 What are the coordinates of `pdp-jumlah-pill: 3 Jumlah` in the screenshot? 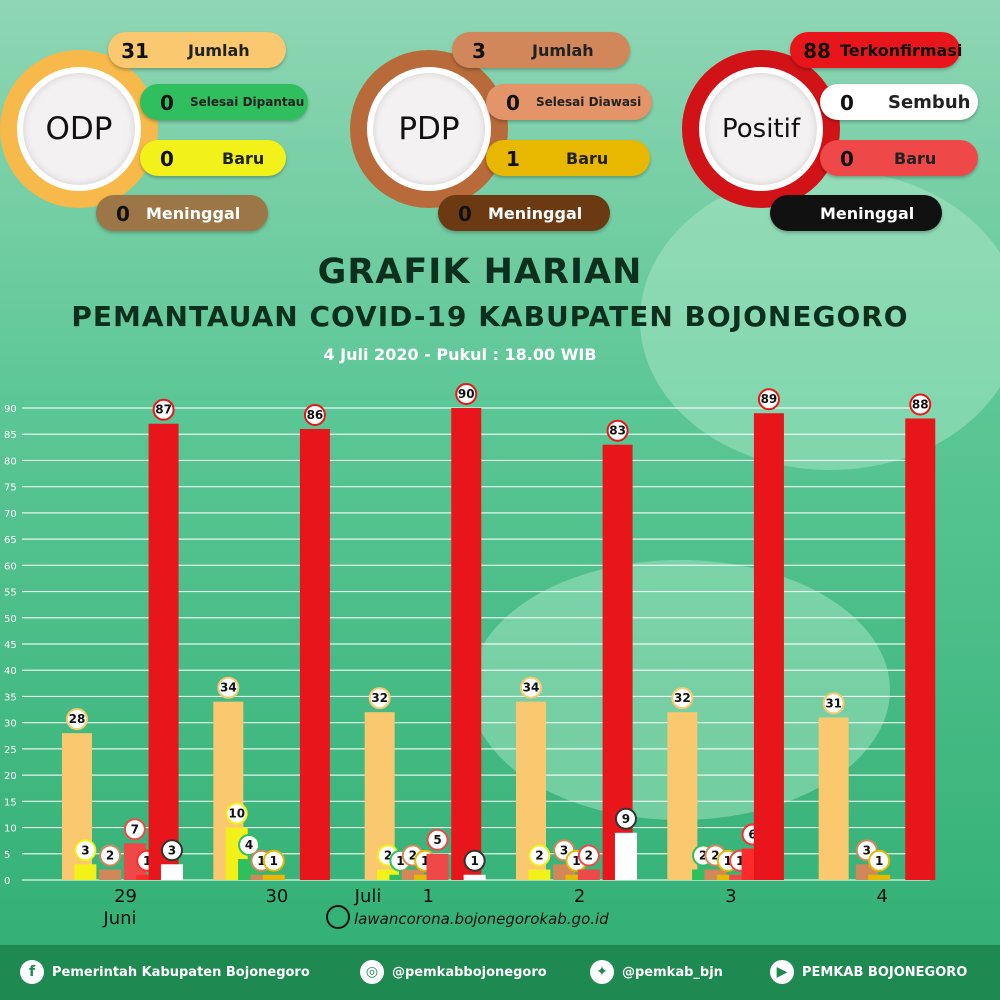 It's located at (541, 50).